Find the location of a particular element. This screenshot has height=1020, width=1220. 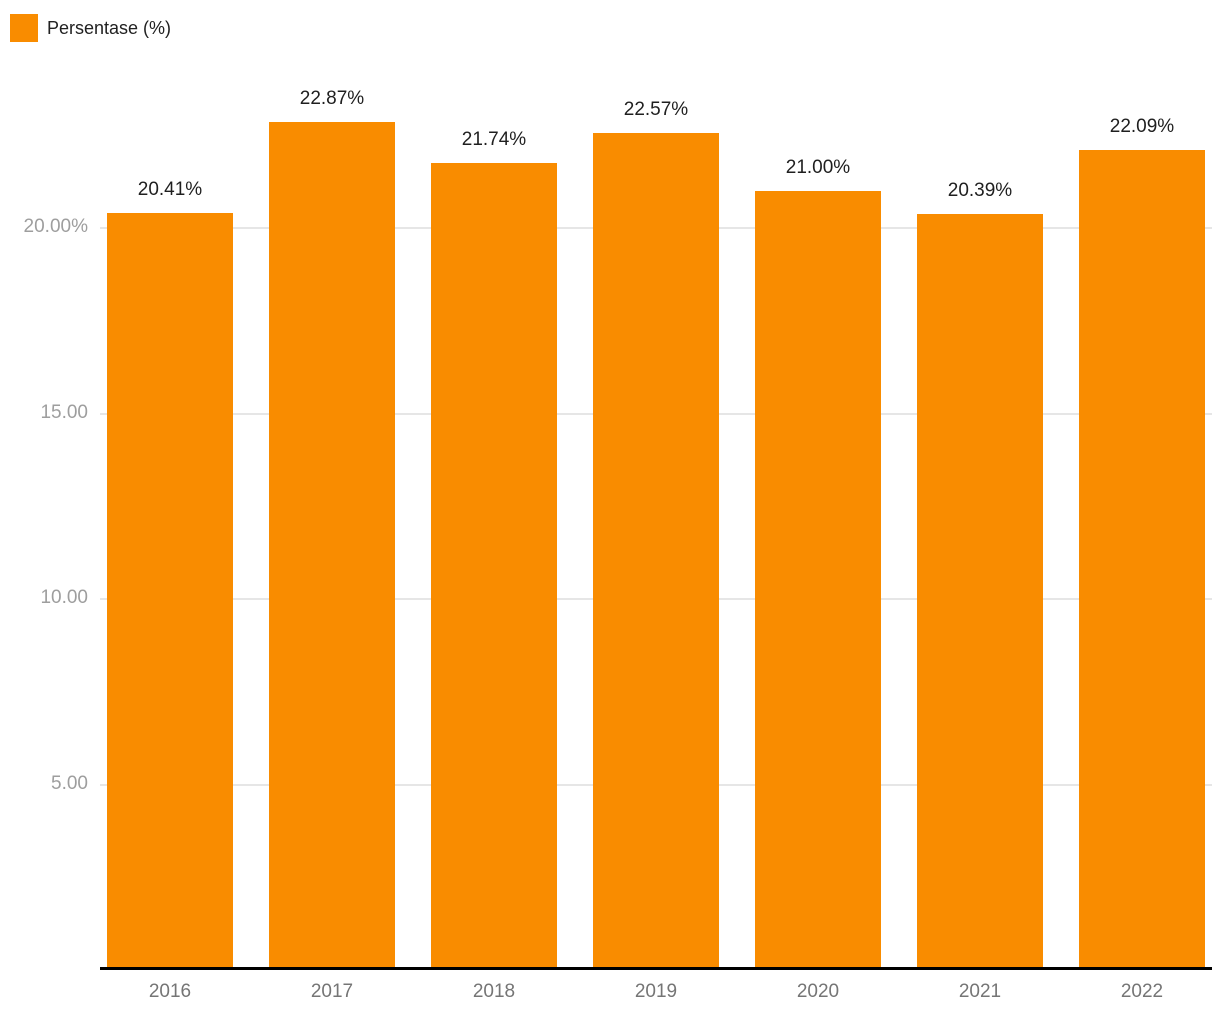

bar-2022 is located at coordinates (1142, 560).